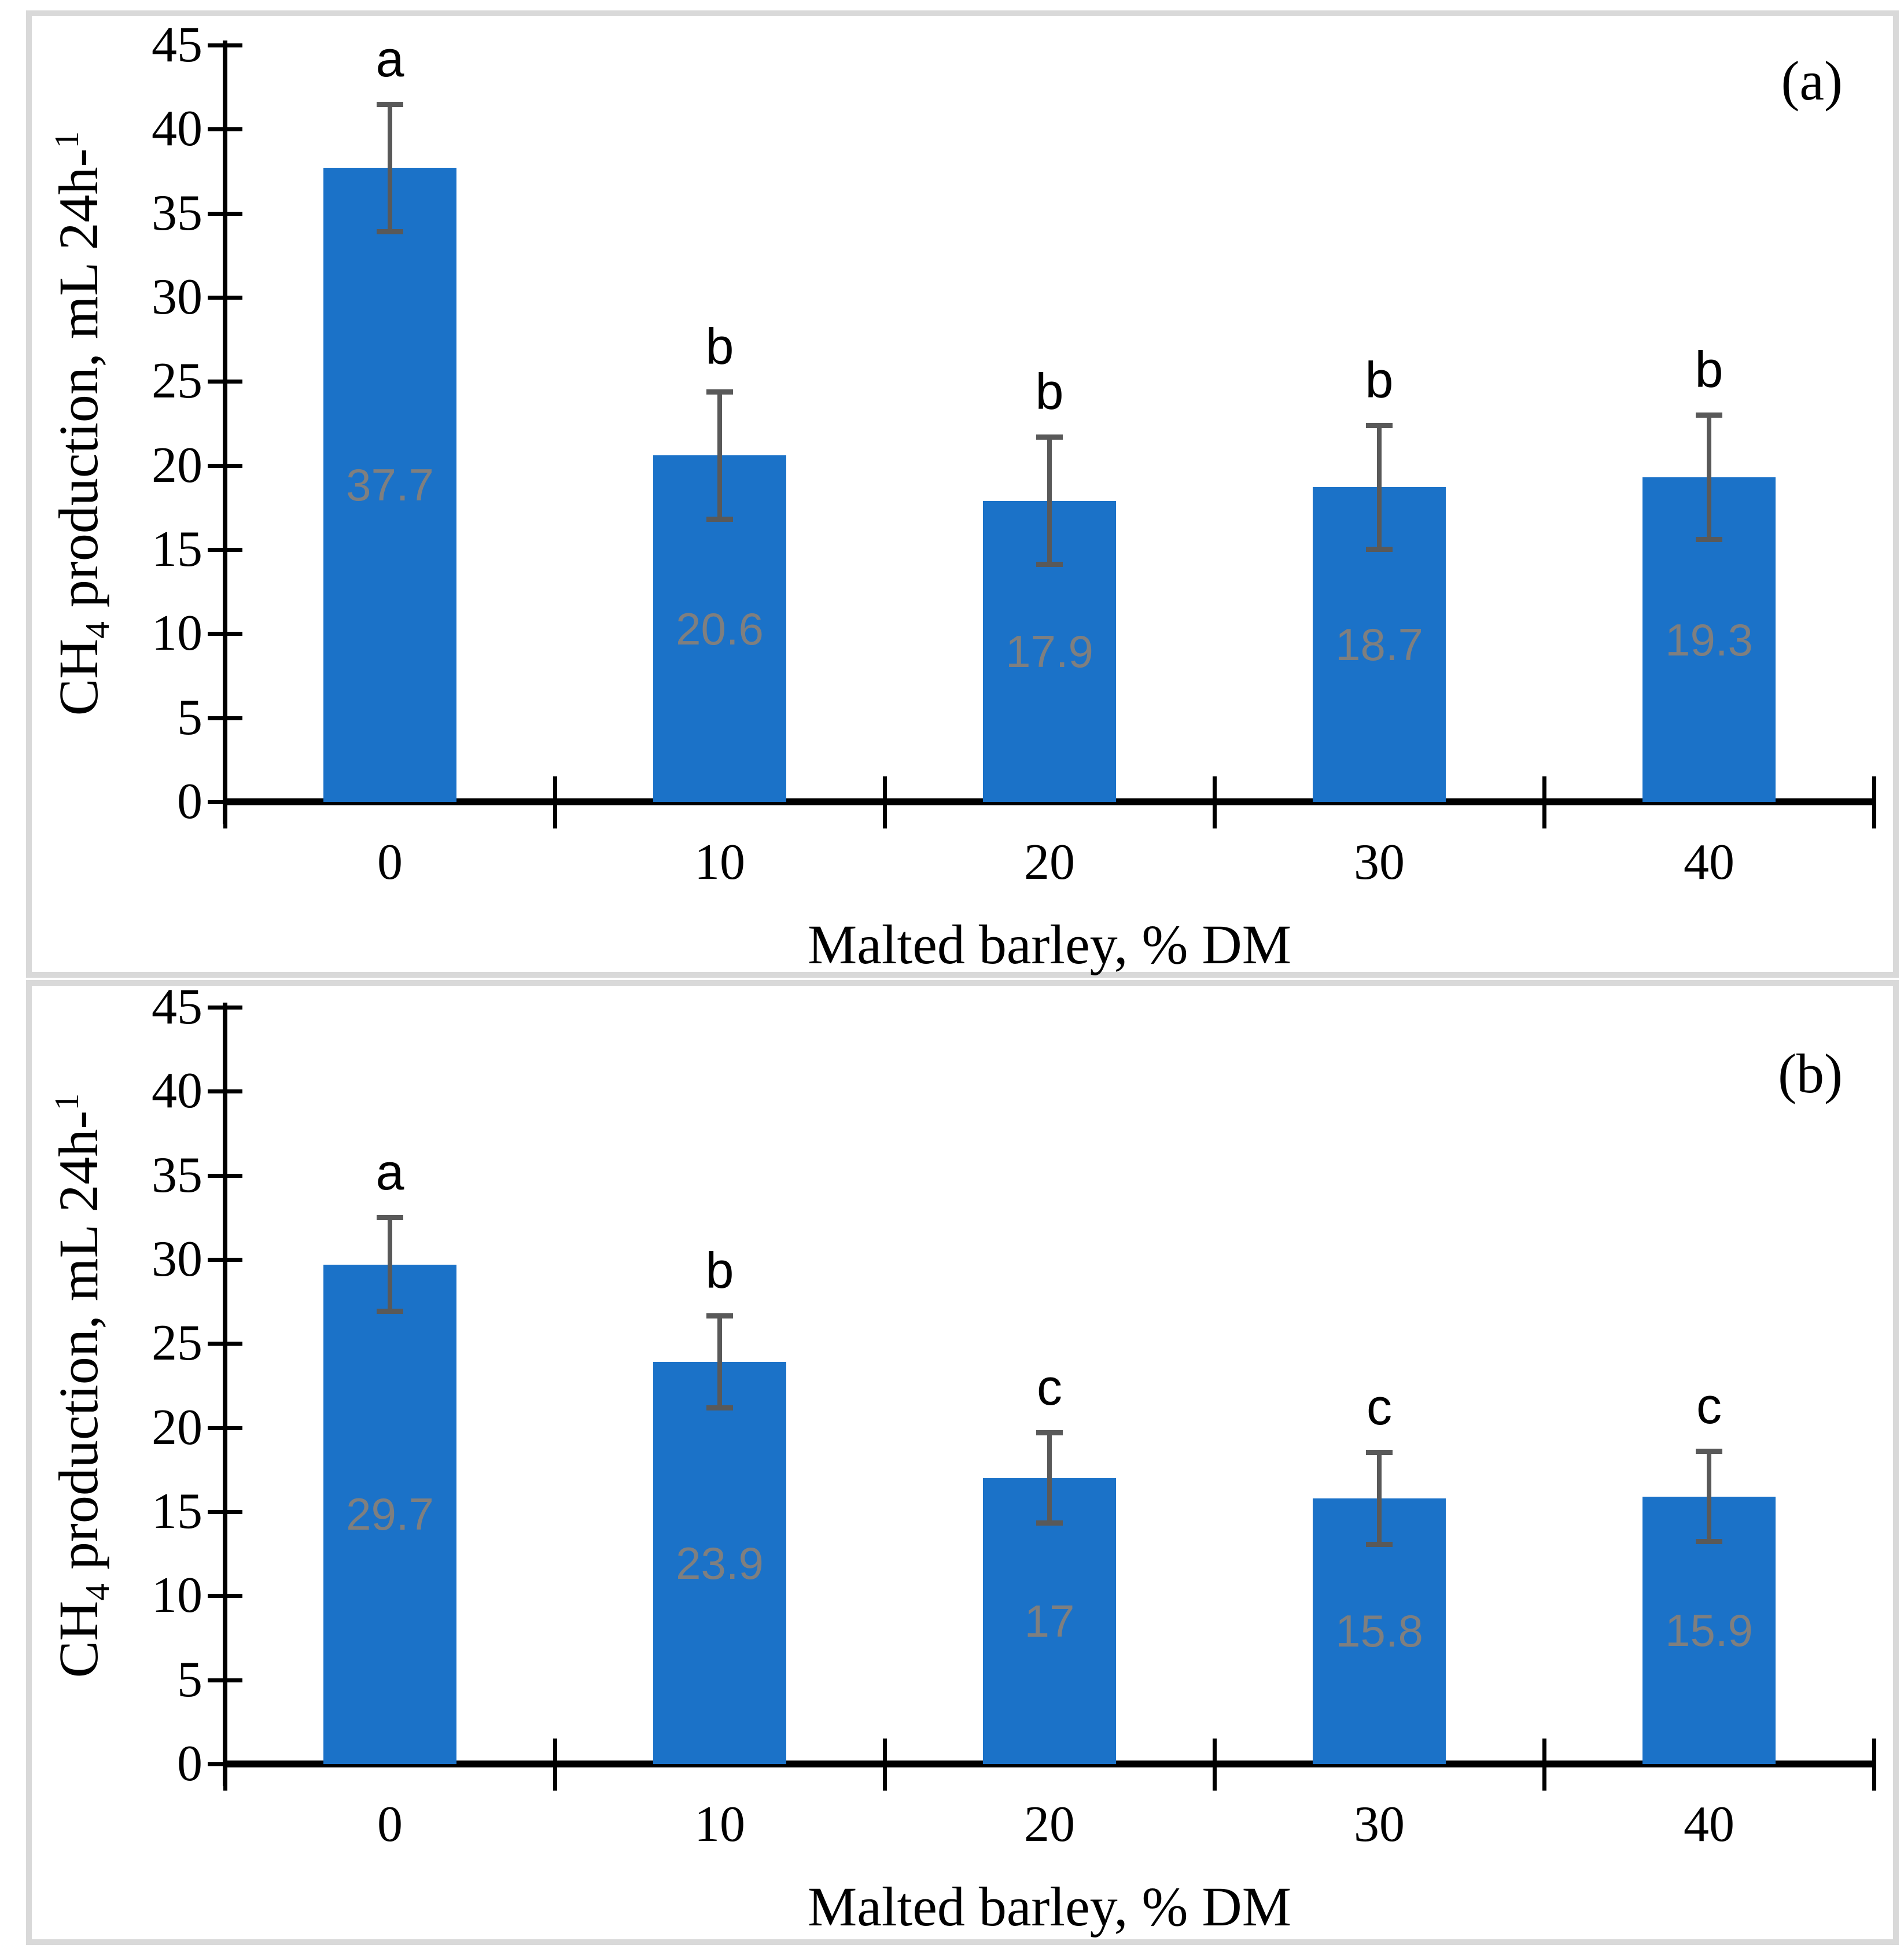 This screenshot has width=1904, height=1952. Describe the element at coordinates (1049, 651) in the screenshot. I see `bar-value-label: 17.9` at that location.